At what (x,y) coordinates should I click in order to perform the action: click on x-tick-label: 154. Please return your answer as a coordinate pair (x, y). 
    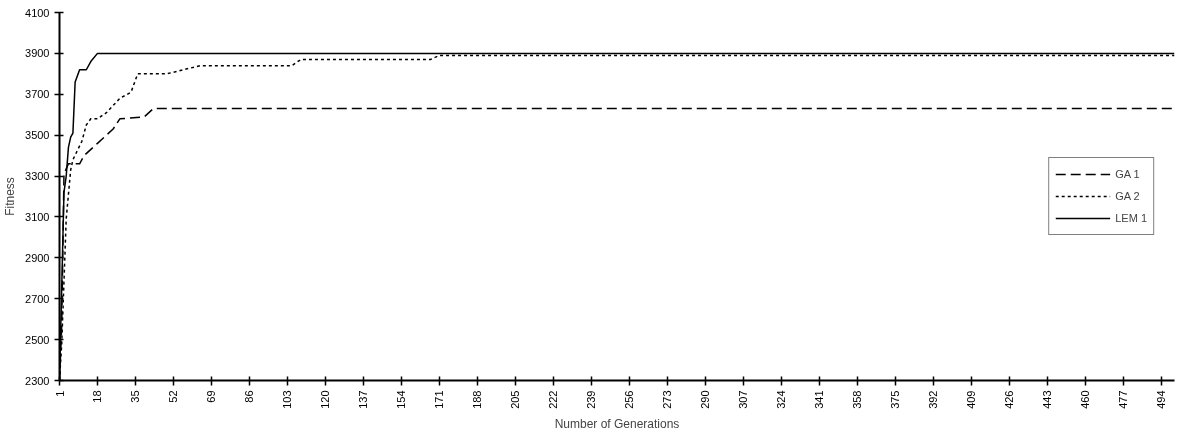
    Looking at the image, I should click on (401, 399).